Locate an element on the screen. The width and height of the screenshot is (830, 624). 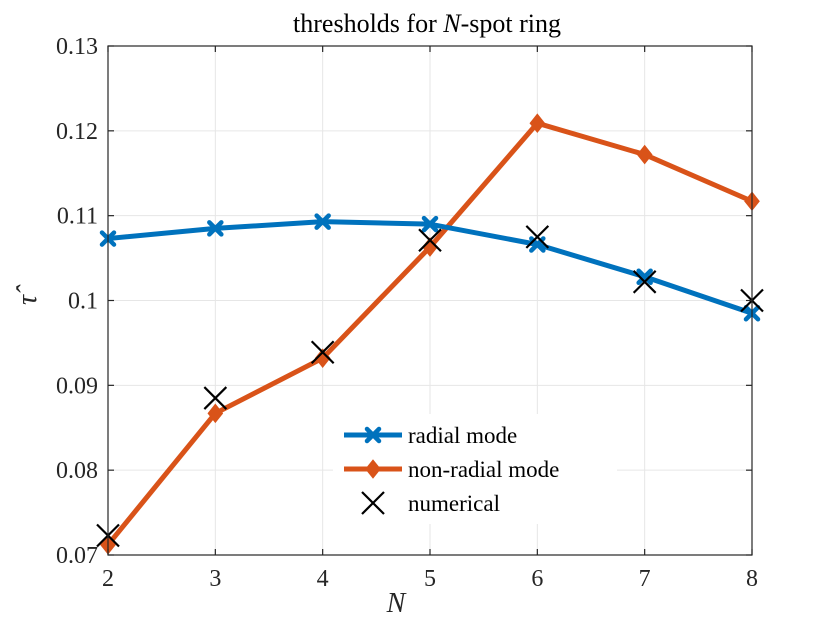
y-tick-label: 0.12 is located at coordinates (77, 132).